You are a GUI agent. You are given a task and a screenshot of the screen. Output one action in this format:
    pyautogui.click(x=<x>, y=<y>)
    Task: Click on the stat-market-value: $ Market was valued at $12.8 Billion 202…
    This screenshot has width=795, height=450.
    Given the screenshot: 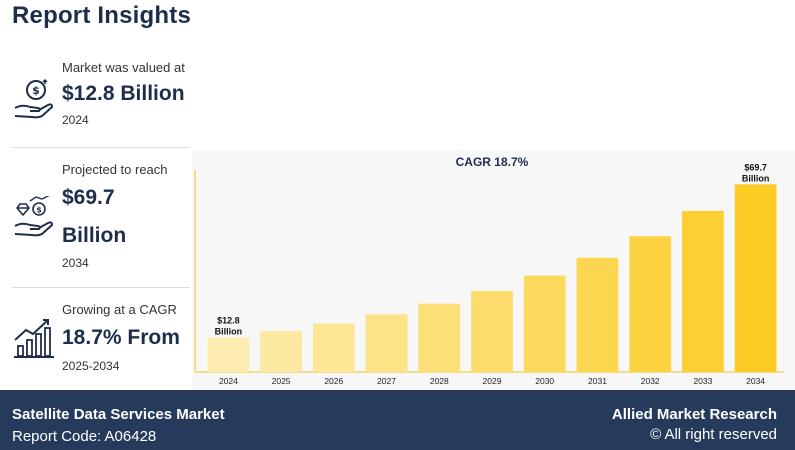 What is the action you would take?
    pyautogui.click(x=100, y=103)
    